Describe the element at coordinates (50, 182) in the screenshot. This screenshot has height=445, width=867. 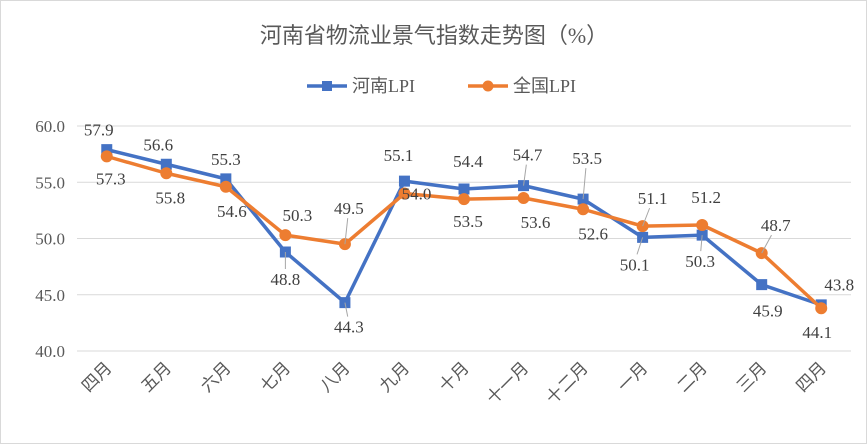
I see `y-tick-label: 55.0` at that location.